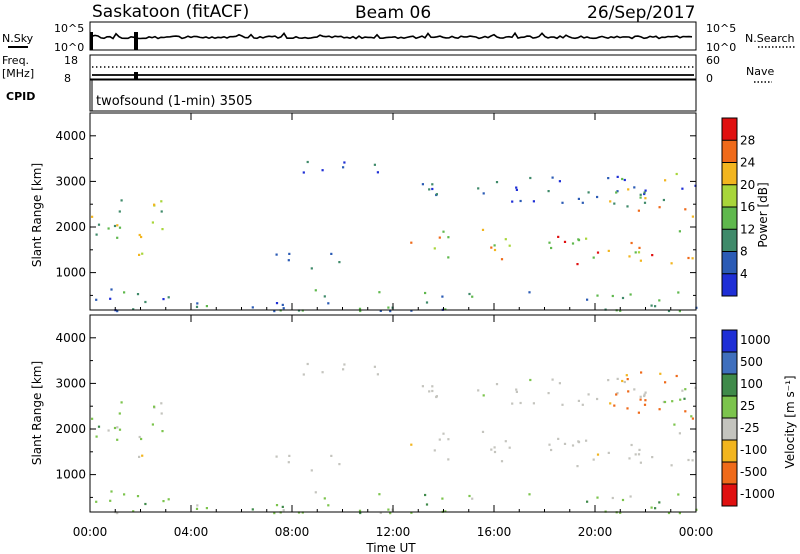 The width and height of the screenshot is (800, 554). What do you see at coordinates (71, 60) in the screenshot?
I see `freq-hi: 18` at bounding box center [71, 60].